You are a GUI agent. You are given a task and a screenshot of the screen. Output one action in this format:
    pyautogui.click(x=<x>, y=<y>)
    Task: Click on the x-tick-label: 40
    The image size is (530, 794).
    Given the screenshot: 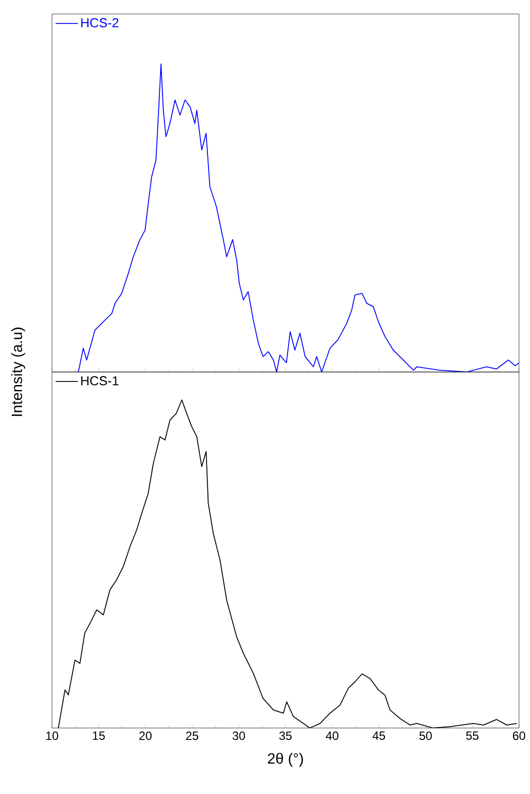 What is the action you would take?
    pyautogui.click(x=332, y=736)
    